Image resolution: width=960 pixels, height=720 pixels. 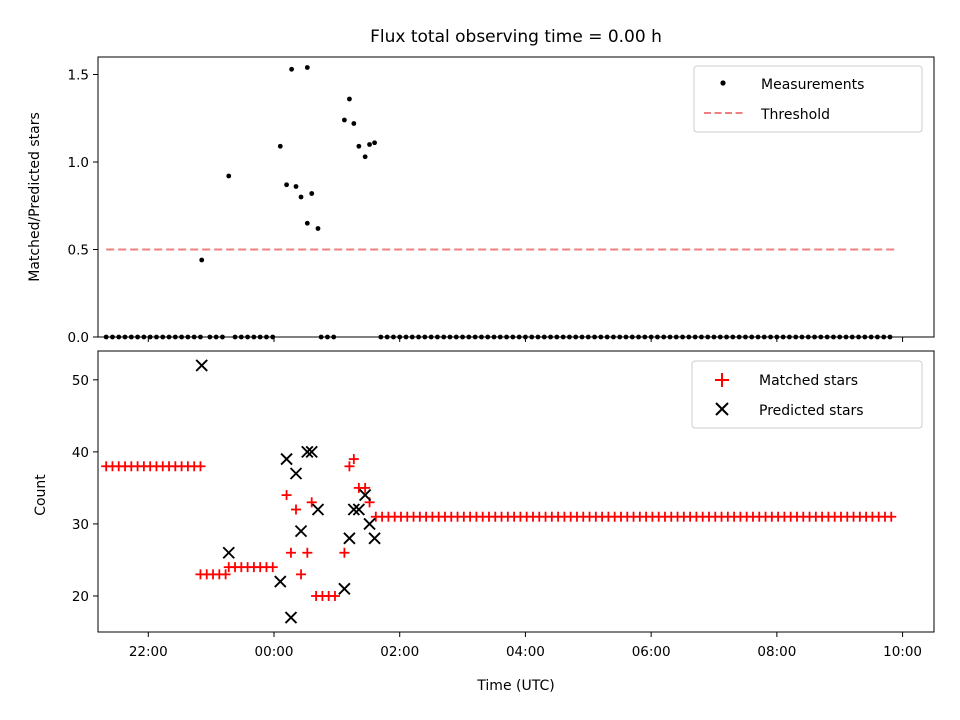 I want to click on bottom-xtick-label: 08:00, so click(x=776, y=652).